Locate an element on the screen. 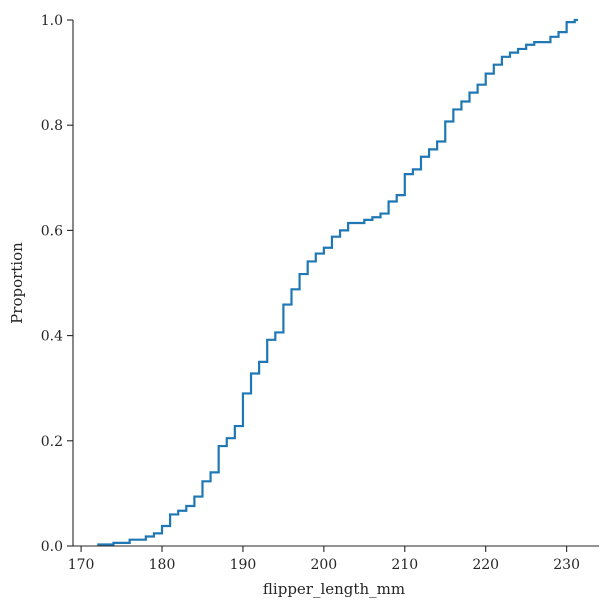  y-tick-label: 0.8 is located at coordinates (52, 126).